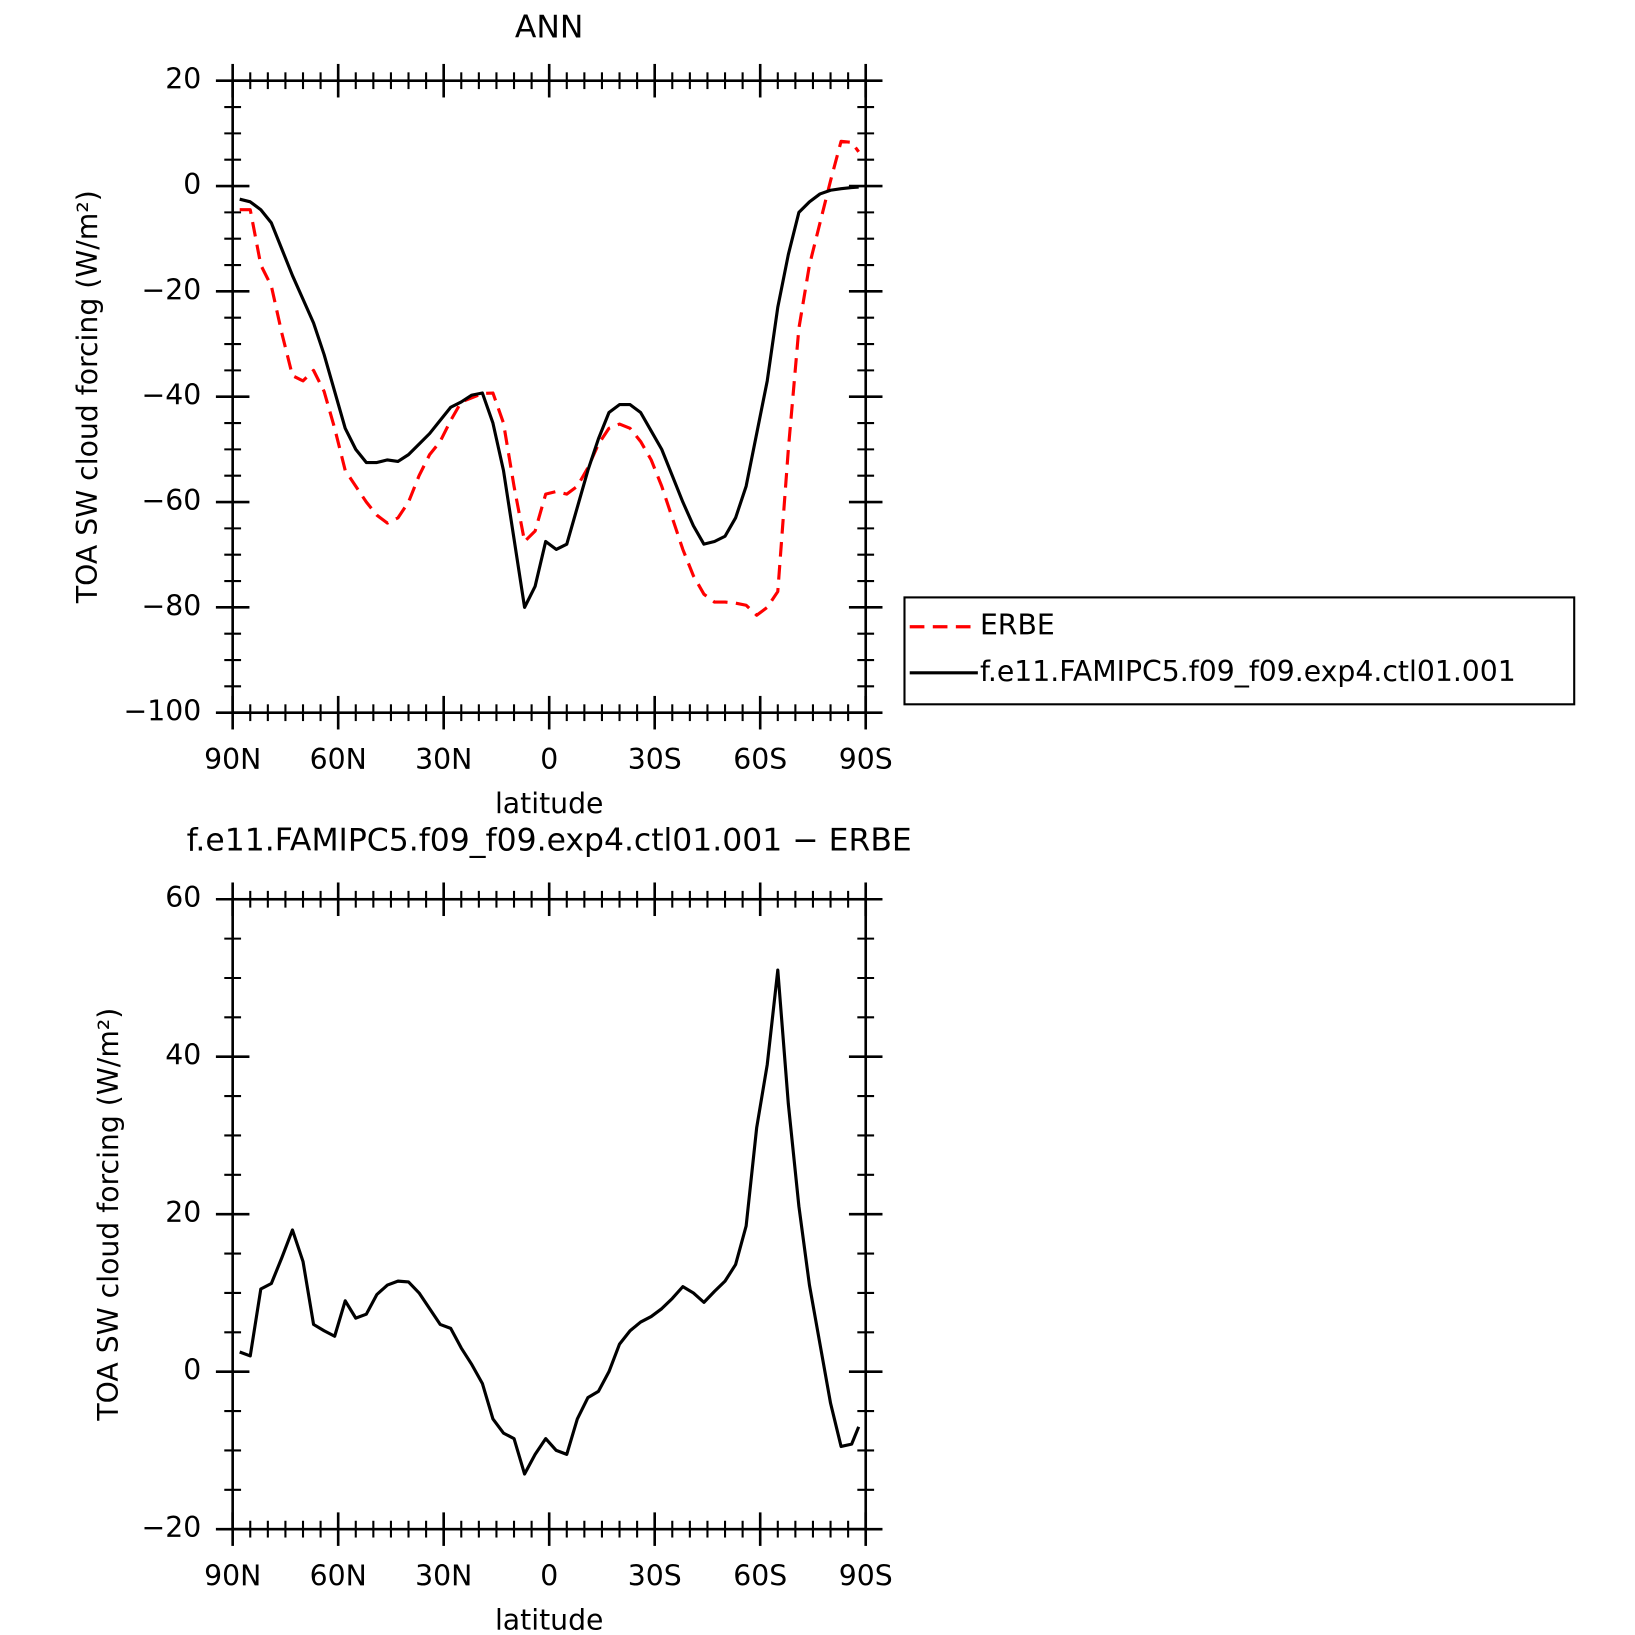 Image resolution: width=1635 pixels, height=1635 pixels. Describe the element at coordinates (172, 500) in the screenshot. I see `y-tick-label: −60` at that location.